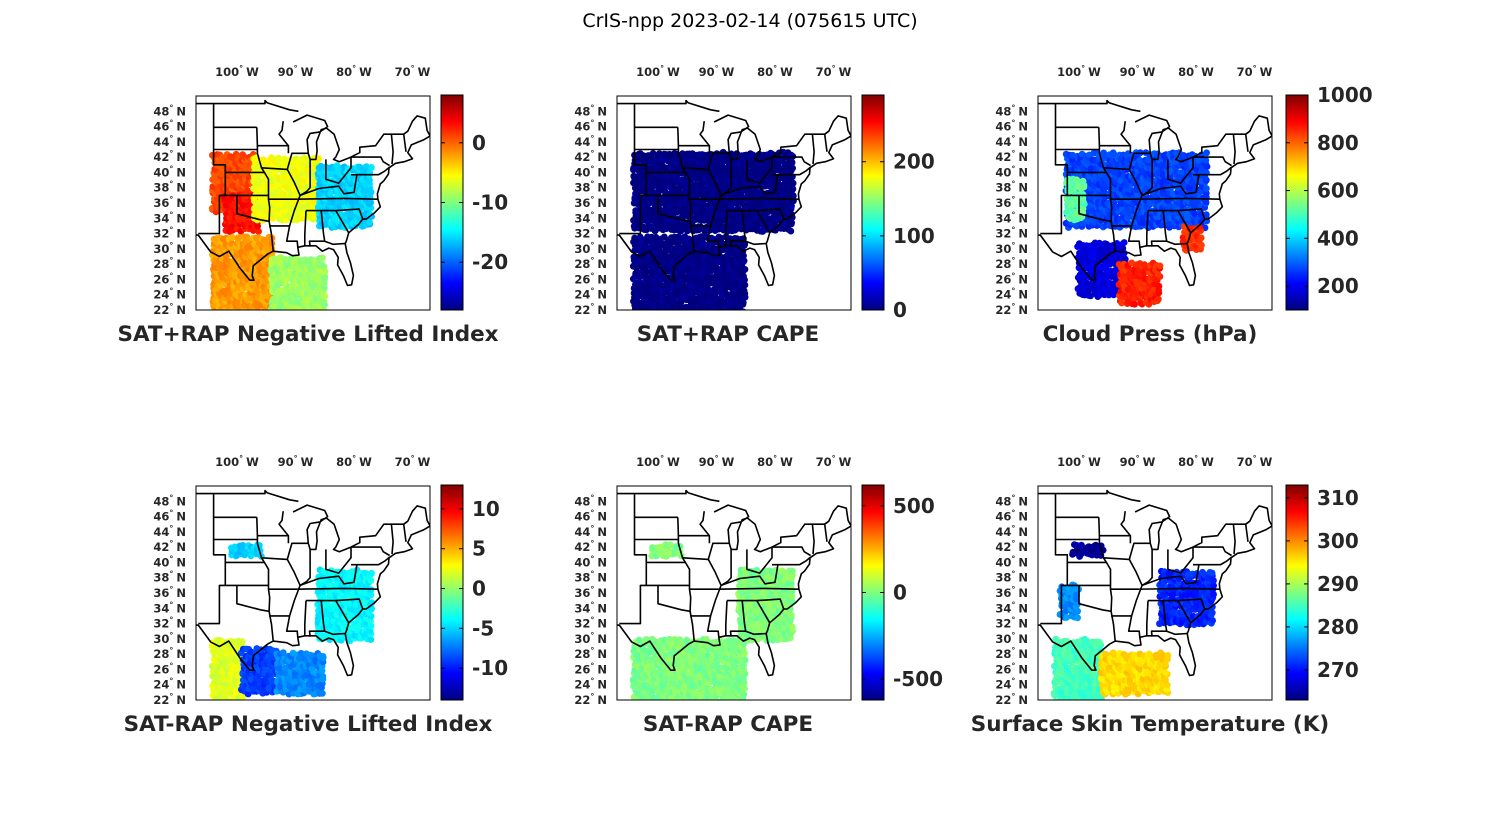  Describe the element at coordinates (490, 203) in the screenshot. I see `colorbar-tick-label: -10` at that location.